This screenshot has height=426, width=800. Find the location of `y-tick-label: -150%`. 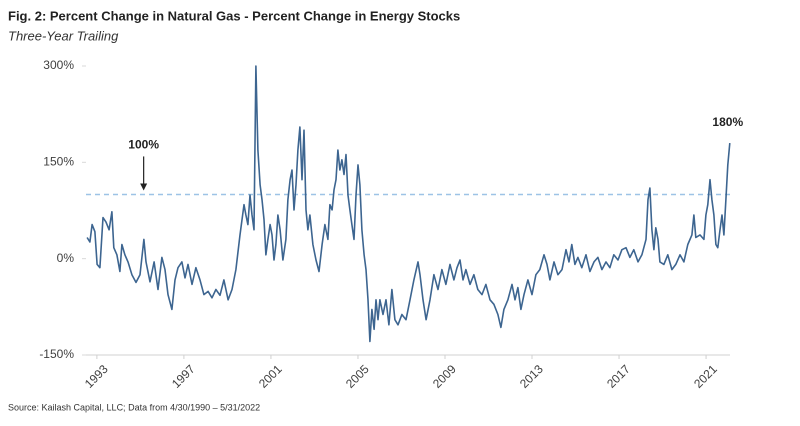

y-tick-label: -150% is located at coordinates (56, 354).